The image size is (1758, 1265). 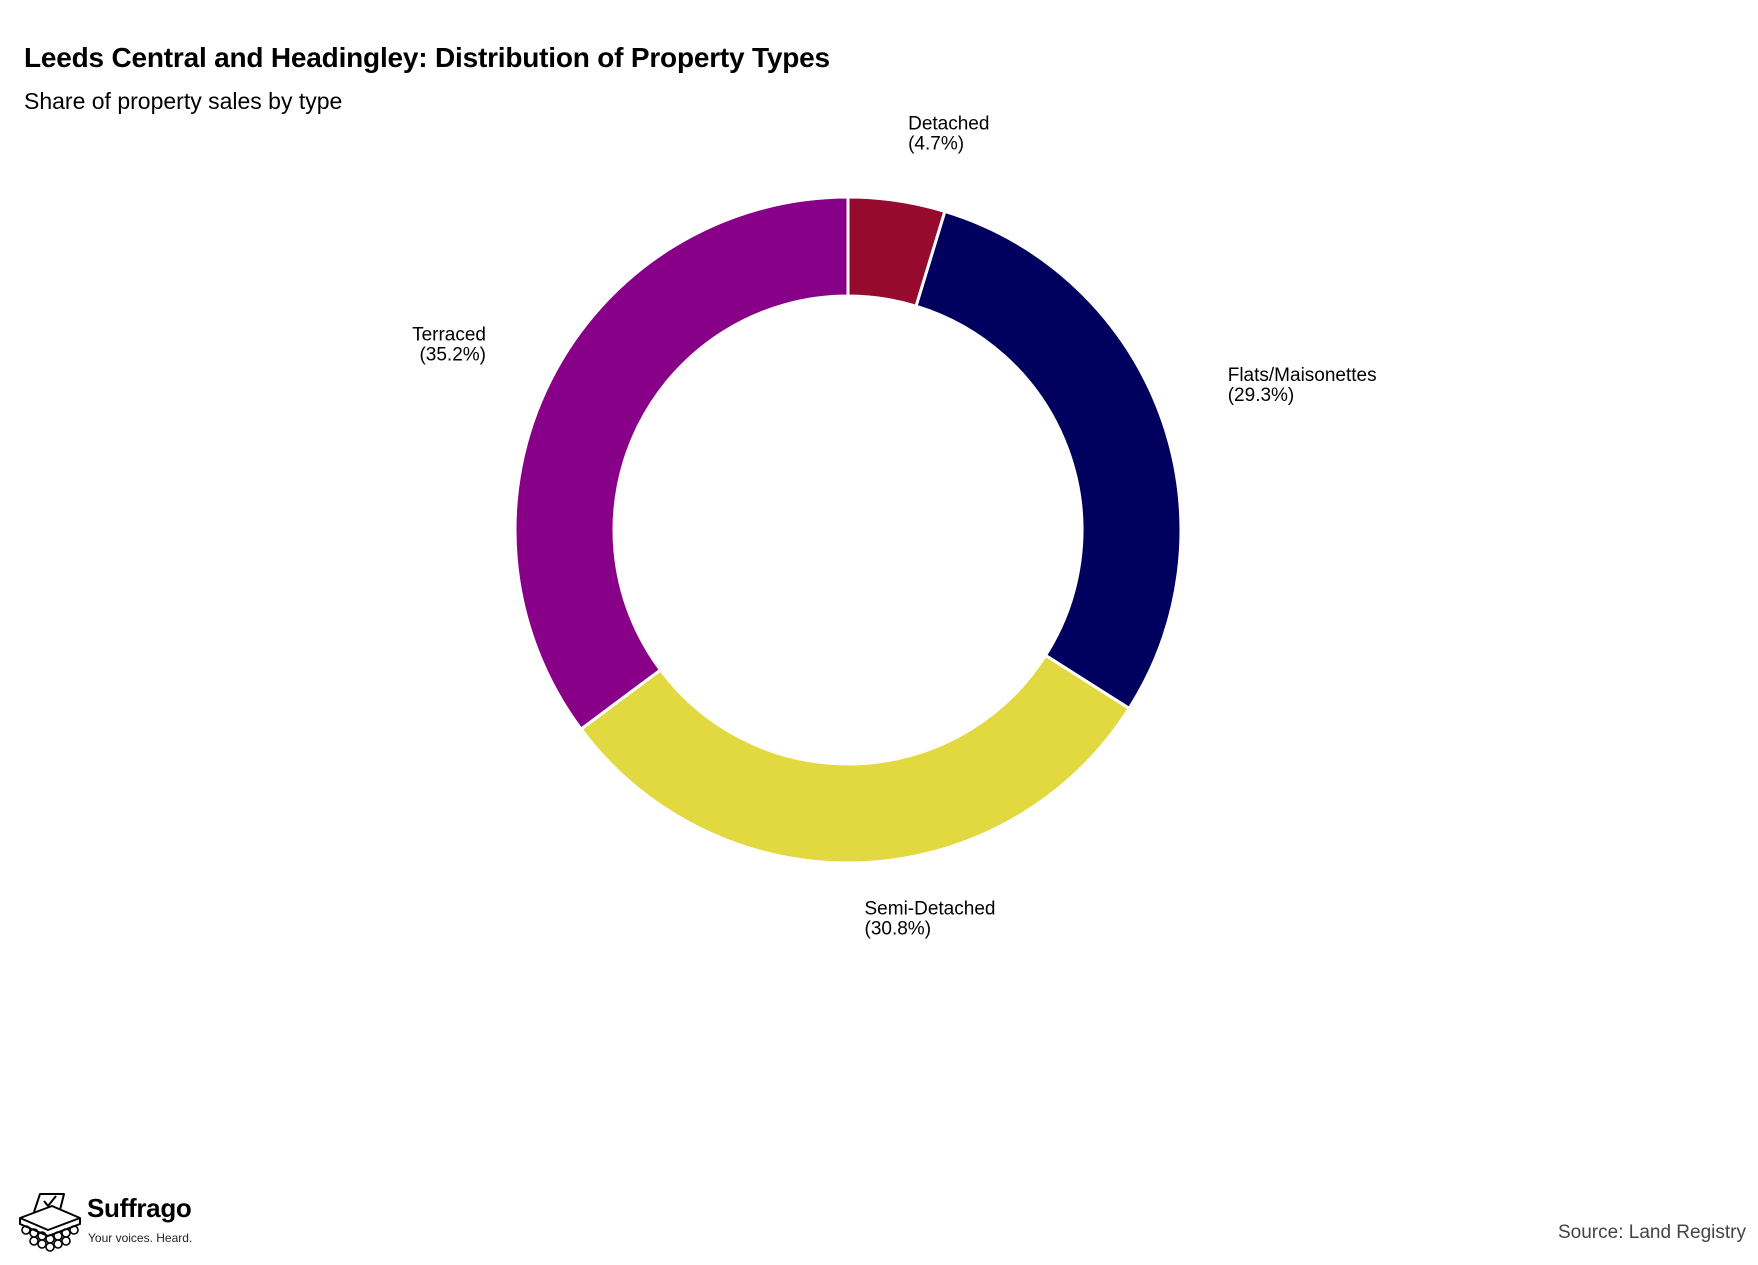 I want to click on slice-label-detached: Detached (4.7%), so click(x=948, y=133).